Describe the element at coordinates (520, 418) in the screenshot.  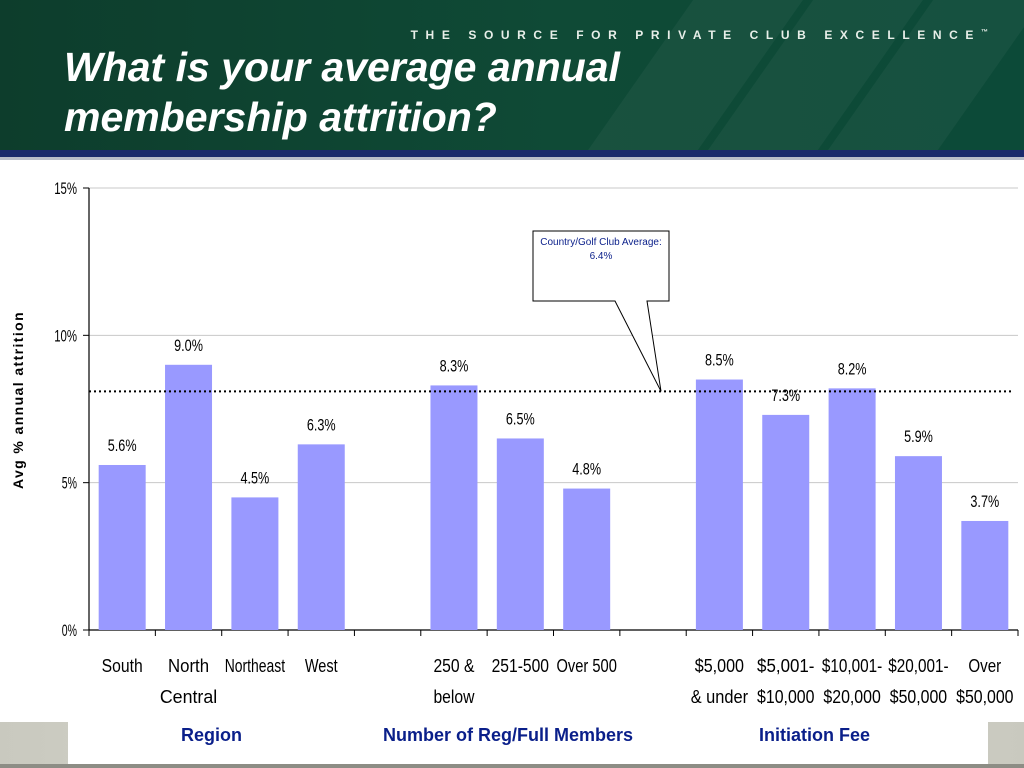
I see `bar-value-label: 6.5%` at that location.